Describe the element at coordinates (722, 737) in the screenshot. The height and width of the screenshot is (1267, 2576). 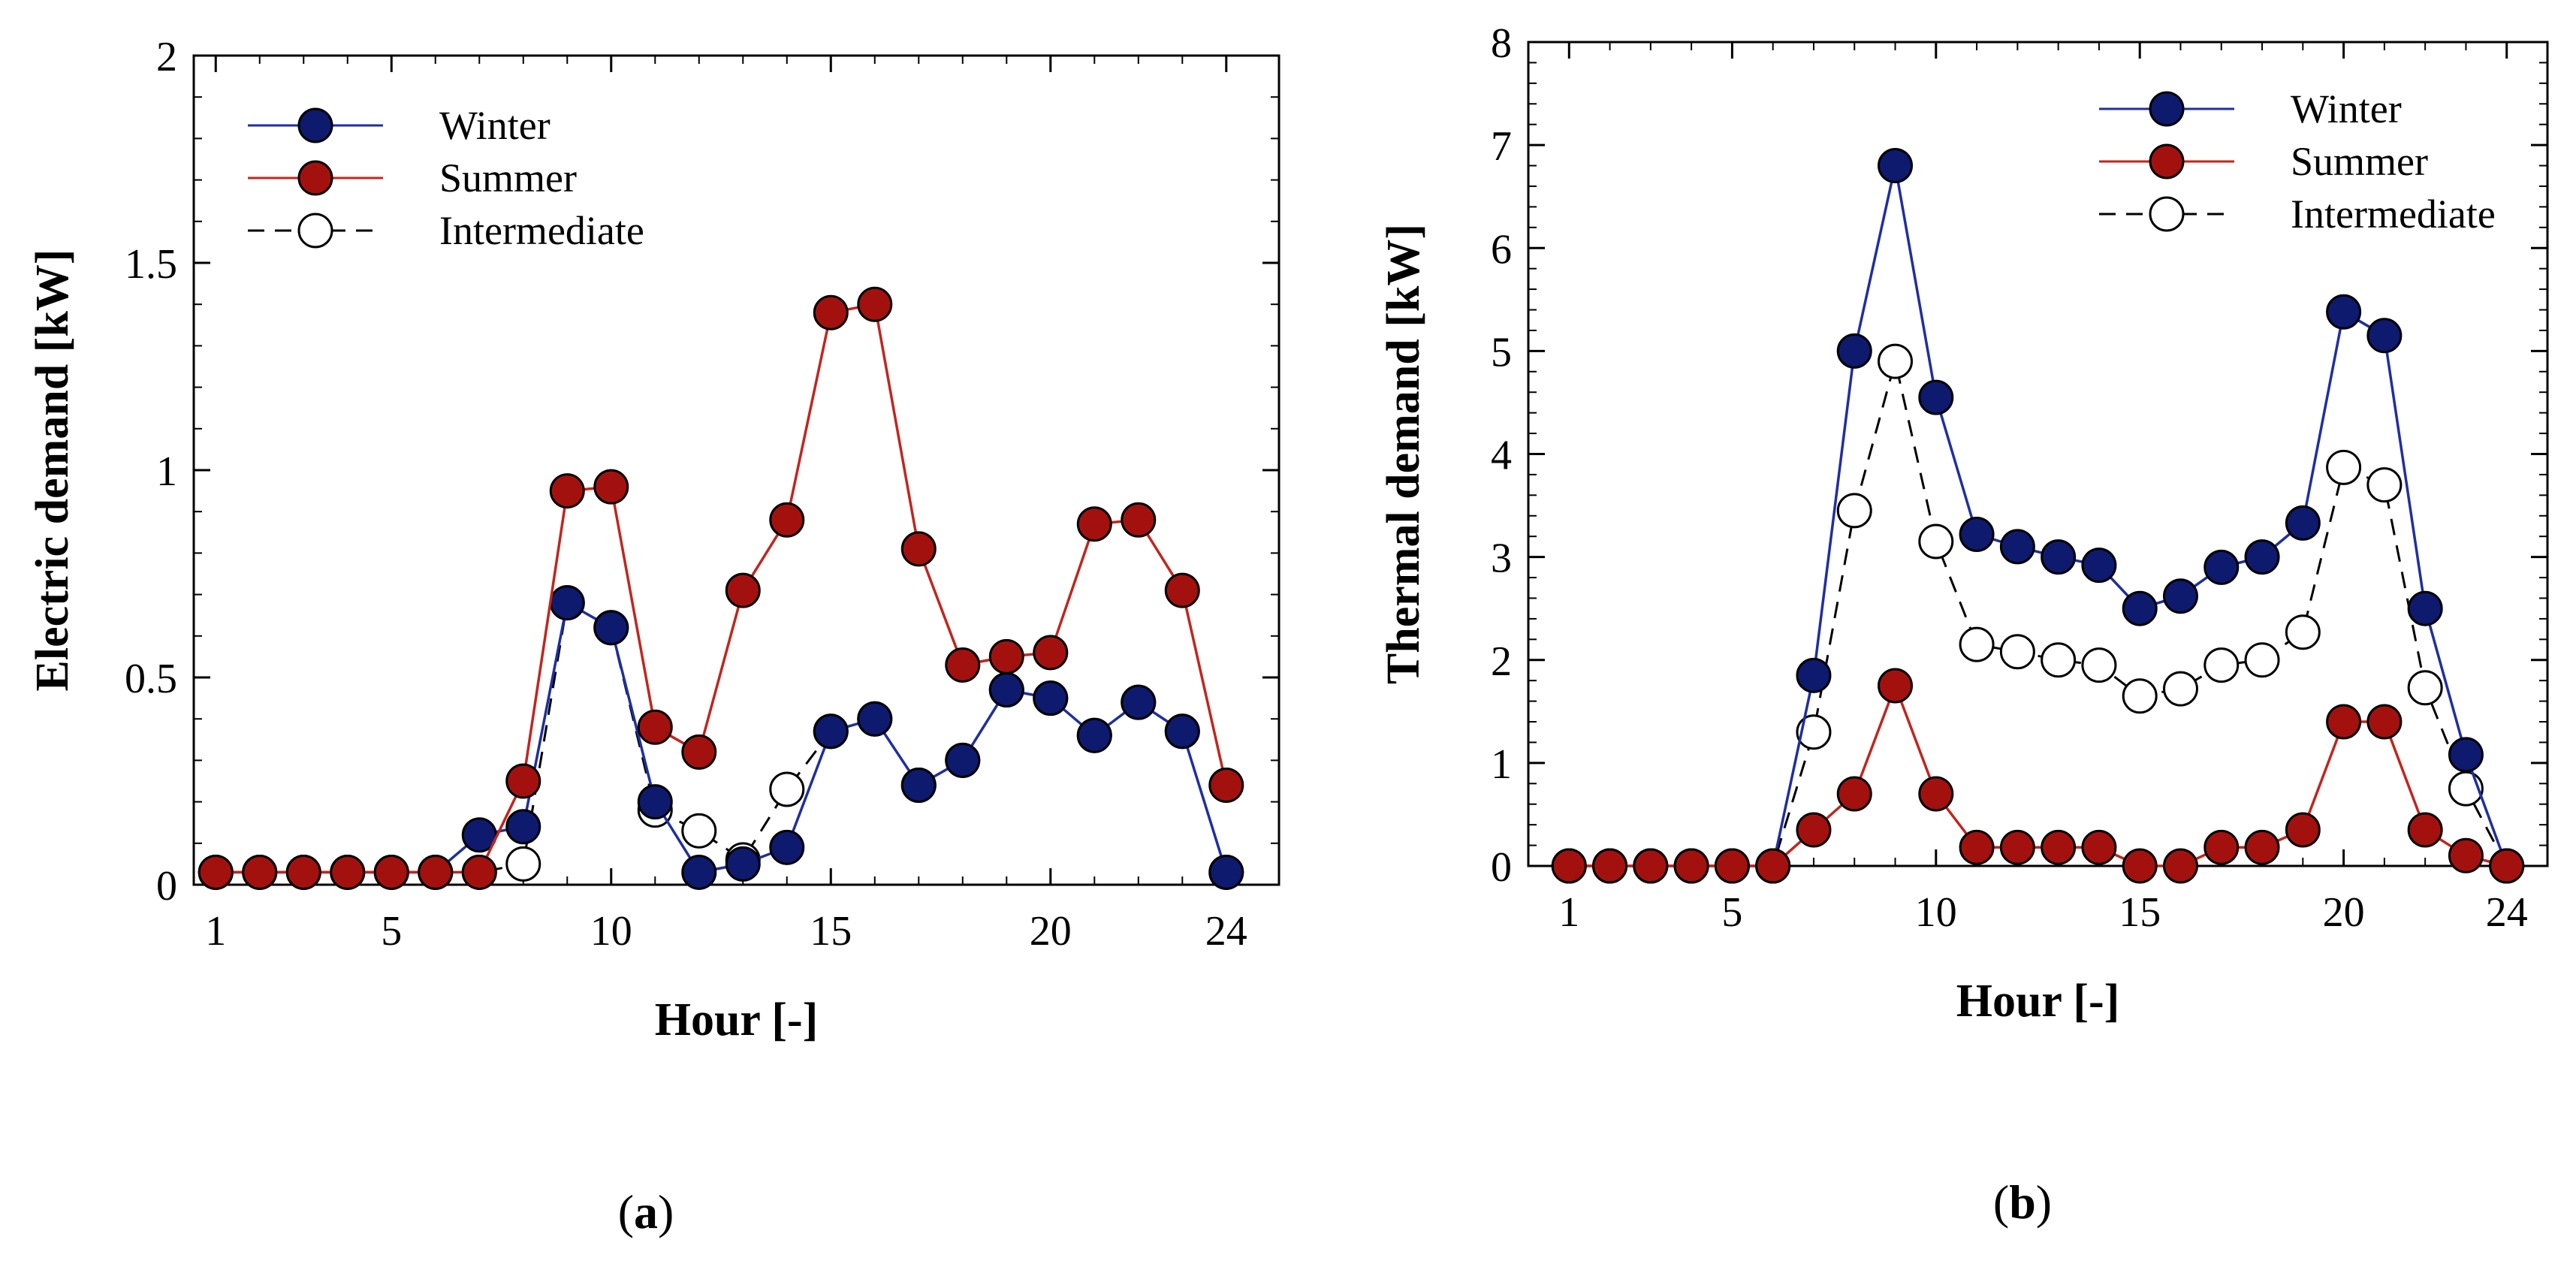
I see `series-line-winter` at that location.